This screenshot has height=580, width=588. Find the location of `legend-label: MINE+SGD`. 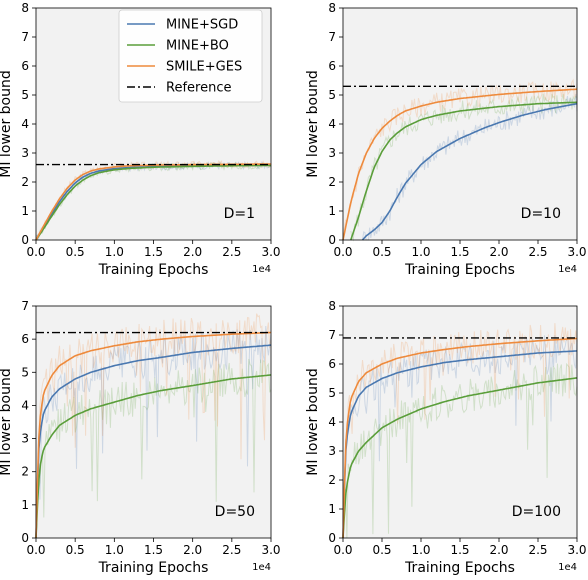

legend-label: MINE+SGD is located at coordinates (202, 25).